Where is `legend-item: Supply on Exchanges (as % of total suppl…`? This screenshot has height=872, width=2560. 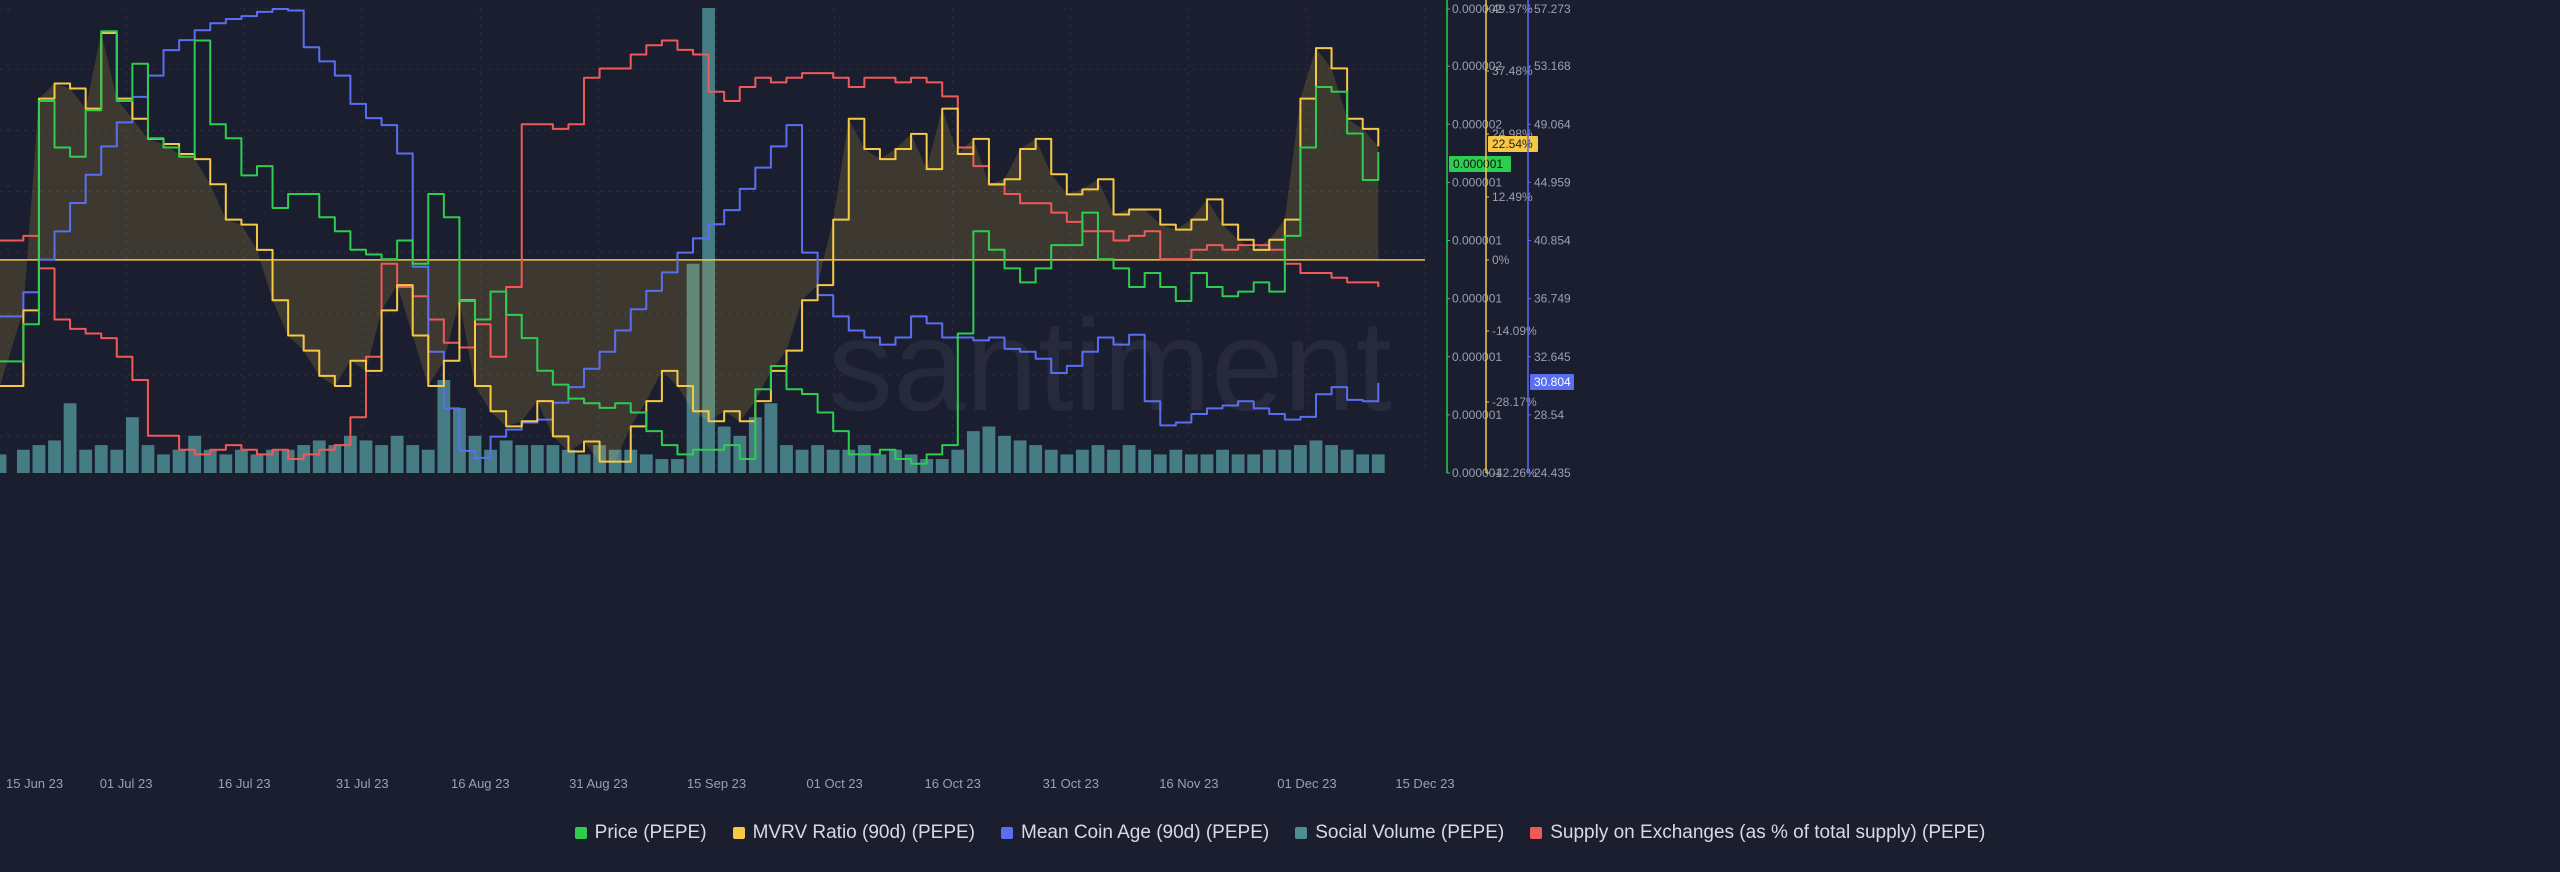
legend-item: Supply on Exchanges (as % of total suppl… is located at coordinates (1757, 833).